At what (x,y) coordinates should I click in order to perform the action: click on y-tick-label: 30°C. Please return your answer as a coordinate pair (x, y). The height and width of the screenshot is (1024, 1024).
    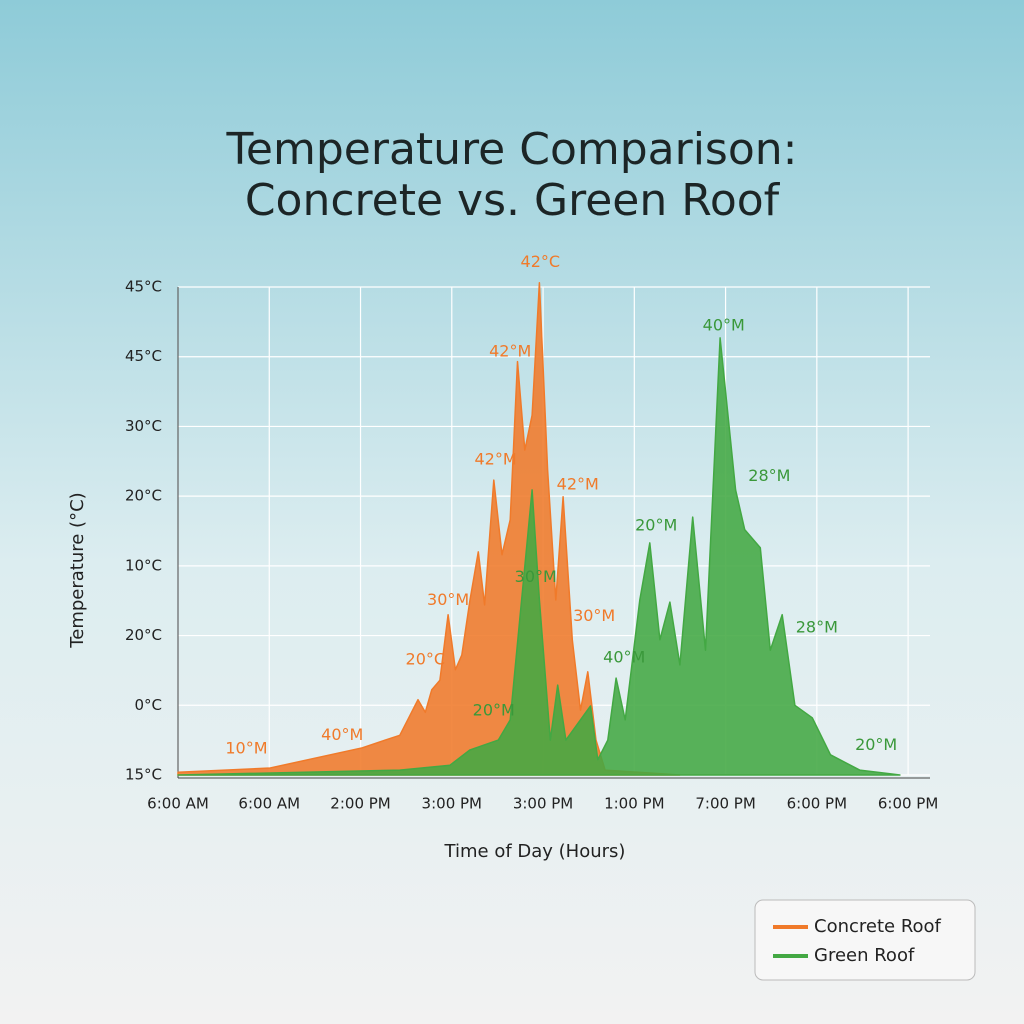
    Looking at the image, I should click on (143, 426).